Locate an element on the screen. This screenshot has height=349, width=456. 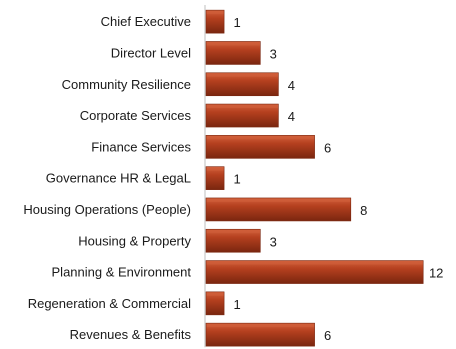
data-label: 12 is located at coordinates (436, 273).